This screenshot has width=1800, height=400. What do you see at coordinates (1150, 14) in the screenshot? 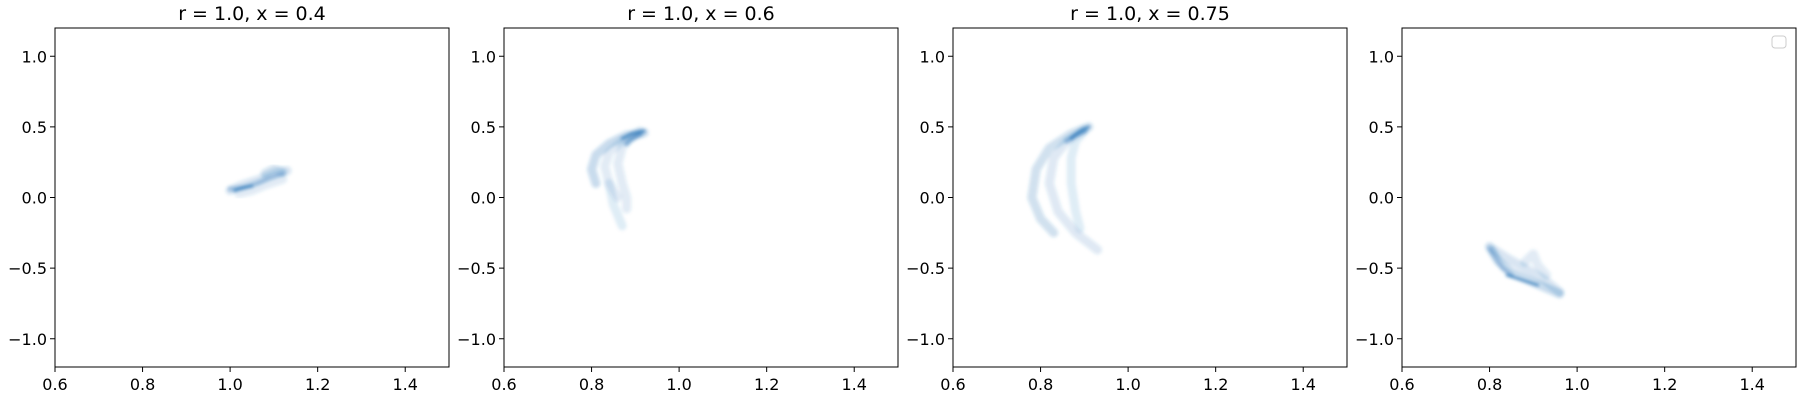
I see `subplot-title: r = 1.0, x = 0.75` at bounding box center [1150, 14].